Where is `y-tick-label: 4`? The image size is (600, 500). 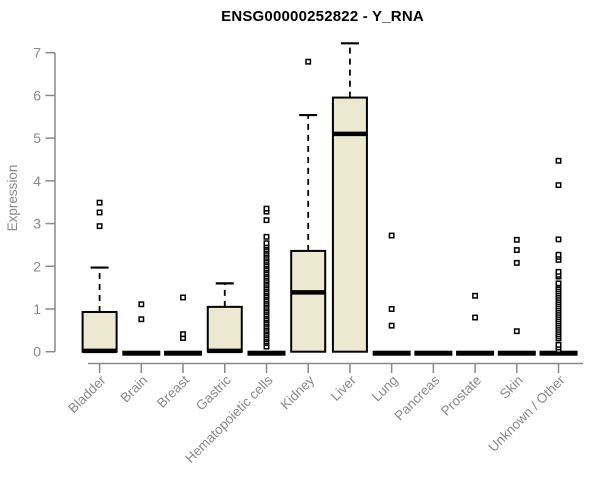
y-tick-label: 4 is located at coordinates (37, 181).